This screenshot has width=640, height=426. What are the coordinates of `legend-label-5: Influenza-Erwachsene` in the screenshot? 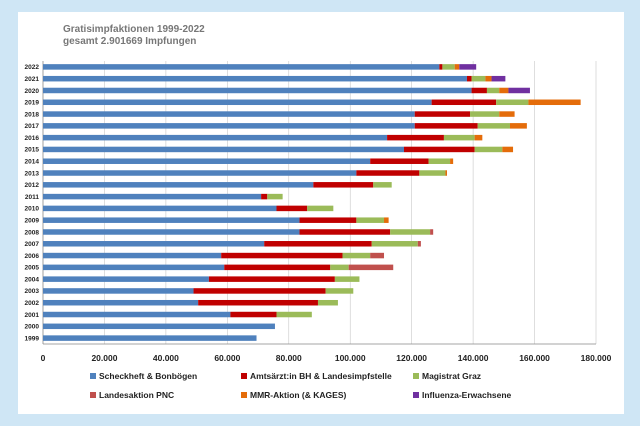 It's located at (467, 395).